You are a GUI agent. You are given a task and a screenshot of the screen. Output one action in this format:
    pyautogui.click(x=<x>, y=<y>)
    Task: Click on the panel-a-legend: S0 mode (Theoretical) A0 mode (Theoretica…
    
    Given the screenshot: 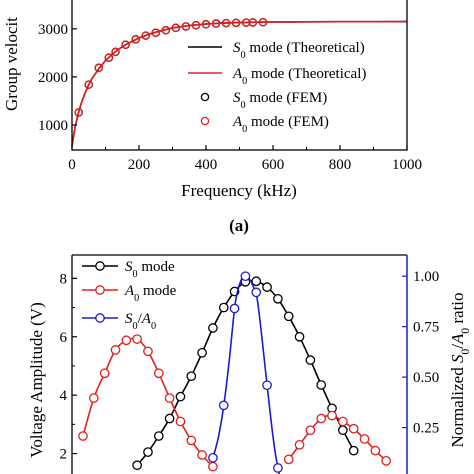 What is the action you would take?
    pyautogui.click(x=277, y=87)
    